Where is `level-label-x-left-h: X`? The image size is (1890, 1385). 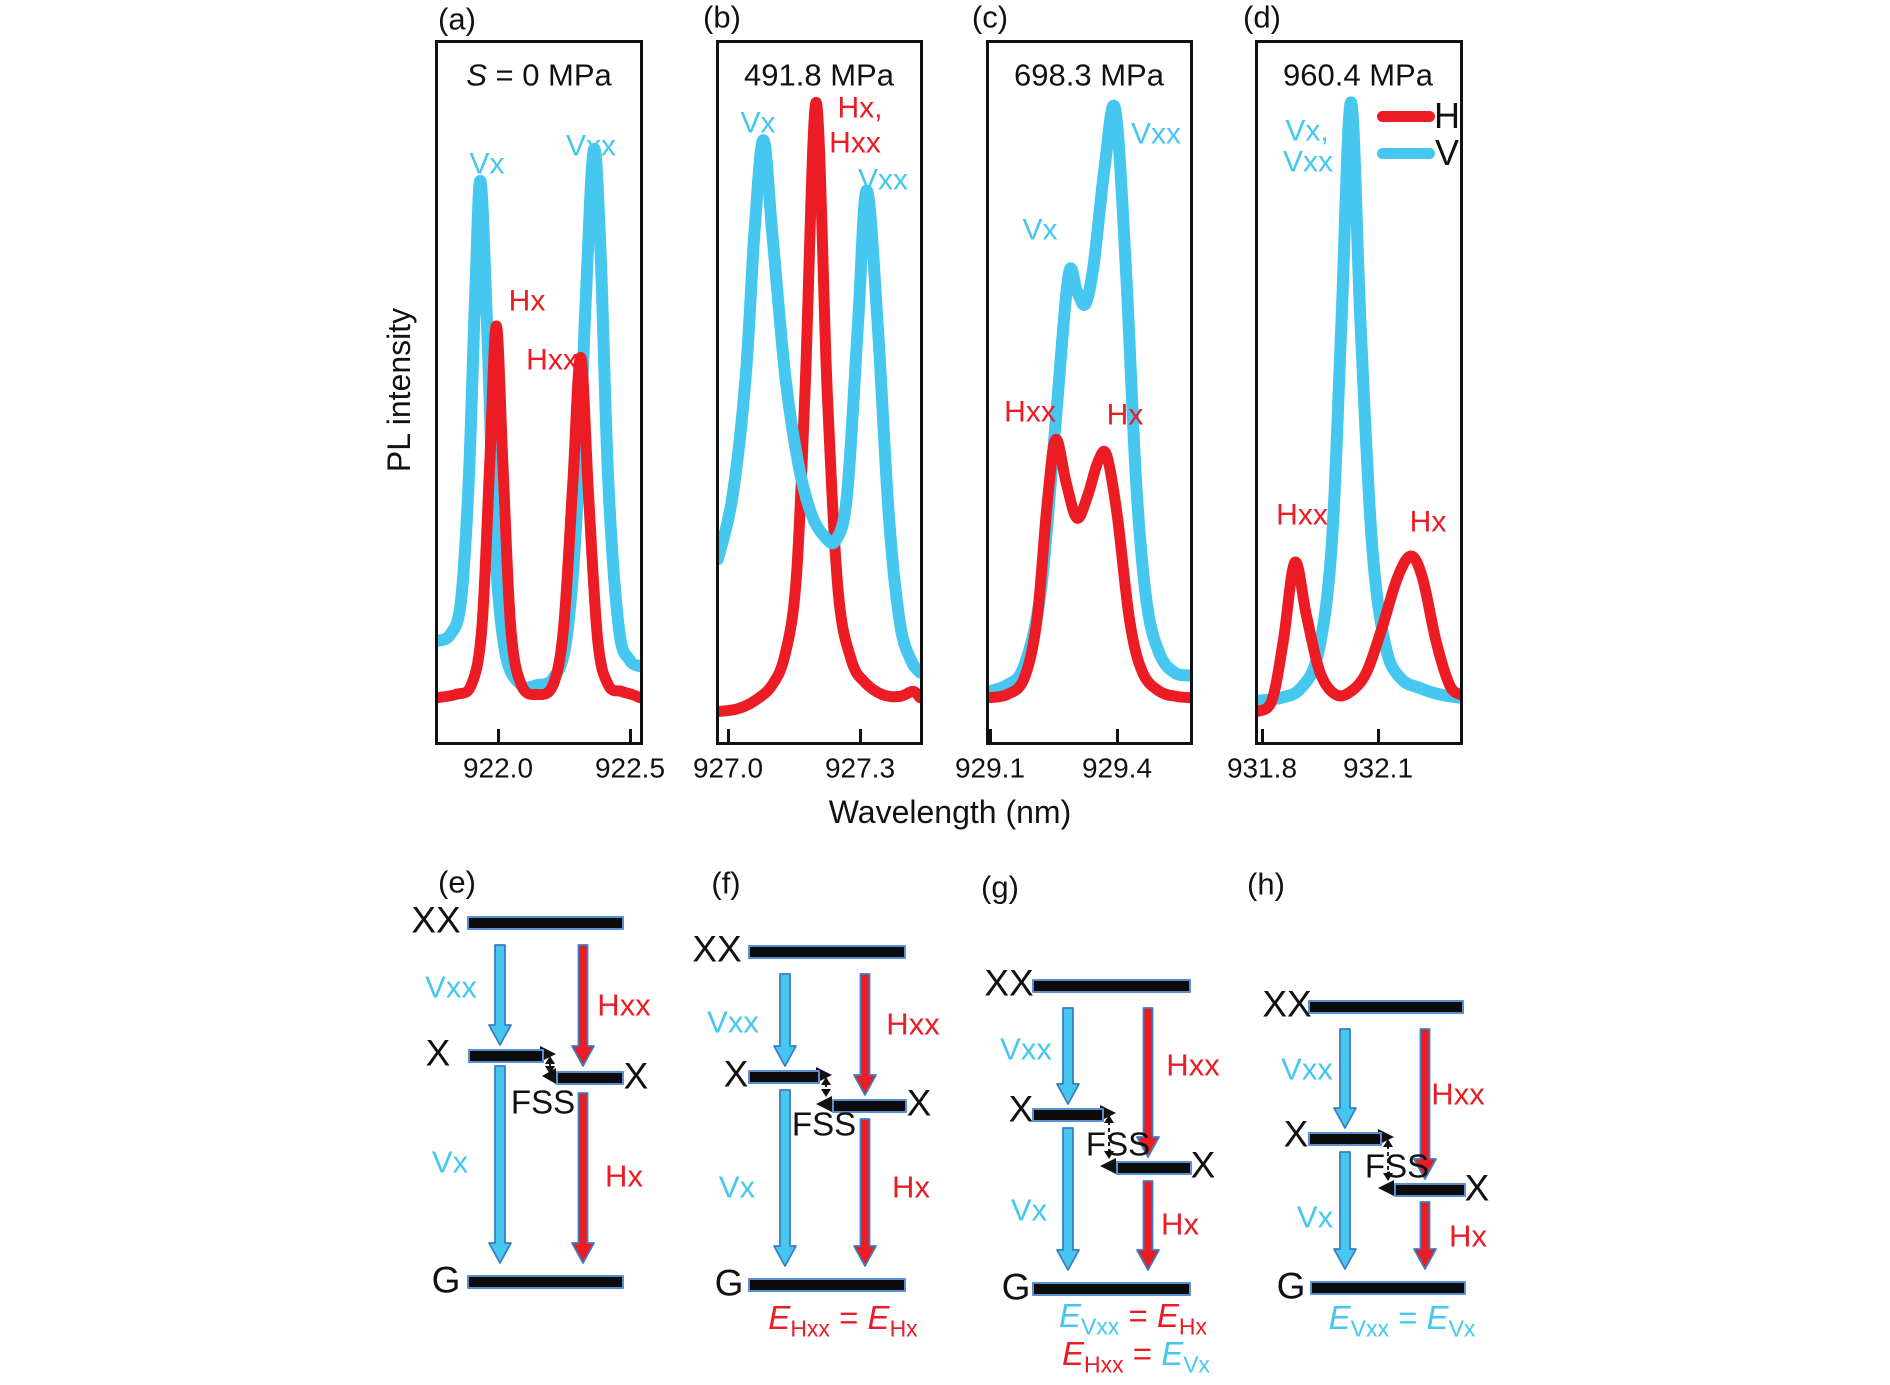
level-label-x-left-h: X is located at coordinates (1296, 1134).